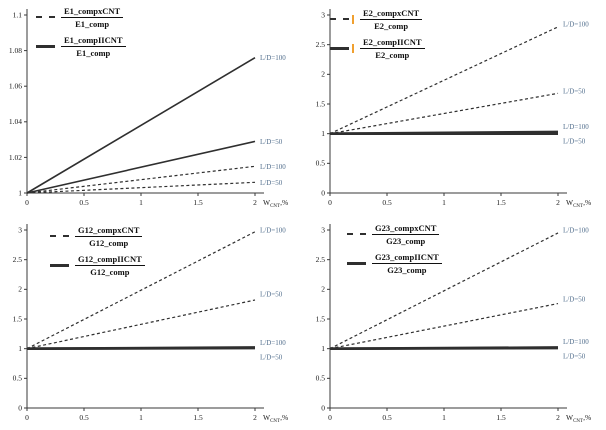  Describe the element at coordinates (15, 121) in the screenshot. I see `y-tick-label: 1.04` at that location.